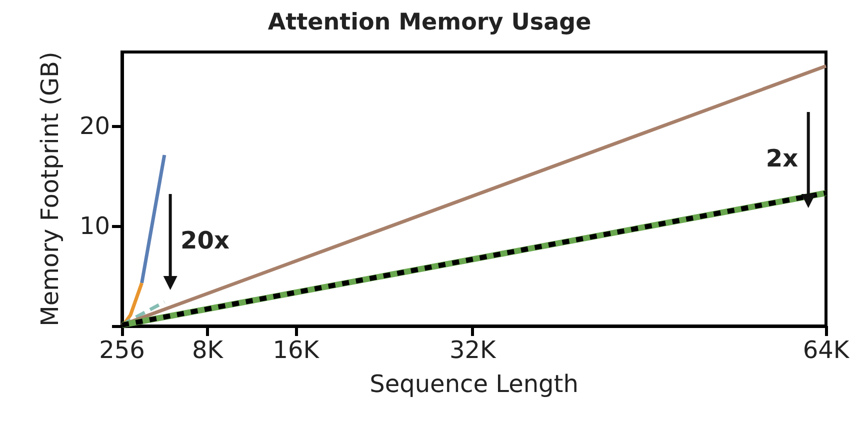 Image resolution: width=859 pixels, height=433 pixels. Describe the element at coordinates (430, 23) in the screenshot. I see `chart-title: Attention Memory Usage` at that location.